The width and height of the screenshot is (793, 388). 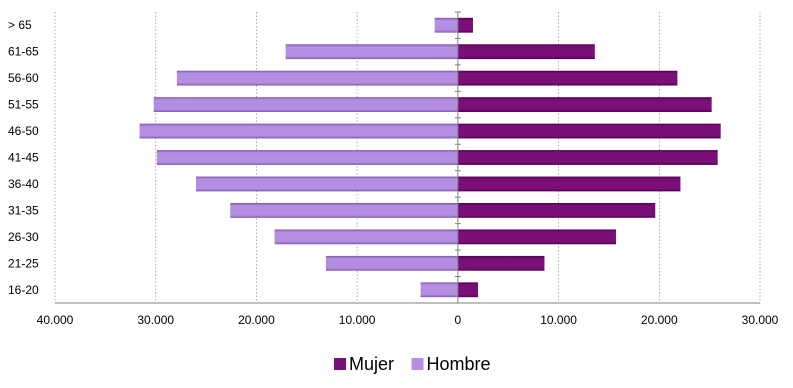 What do you see at coordinates (23, 184) in the screenshot?
I see `y-tick-label: 36-40` at bounding box center [23, 184].